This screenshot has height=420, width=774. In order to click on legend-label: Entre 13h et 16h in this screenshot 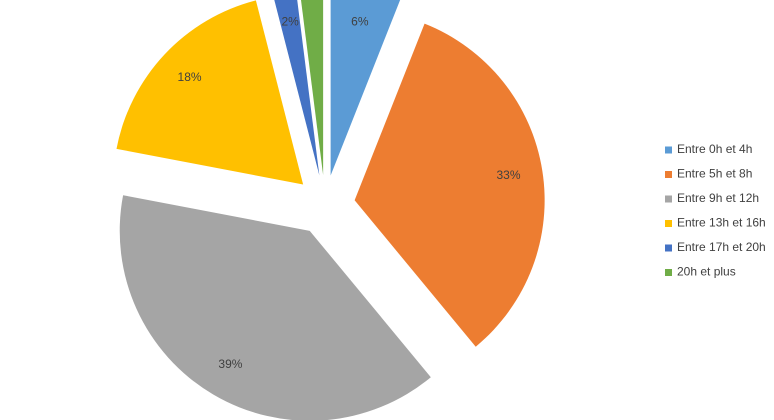, I will do `click(721, 223)`.